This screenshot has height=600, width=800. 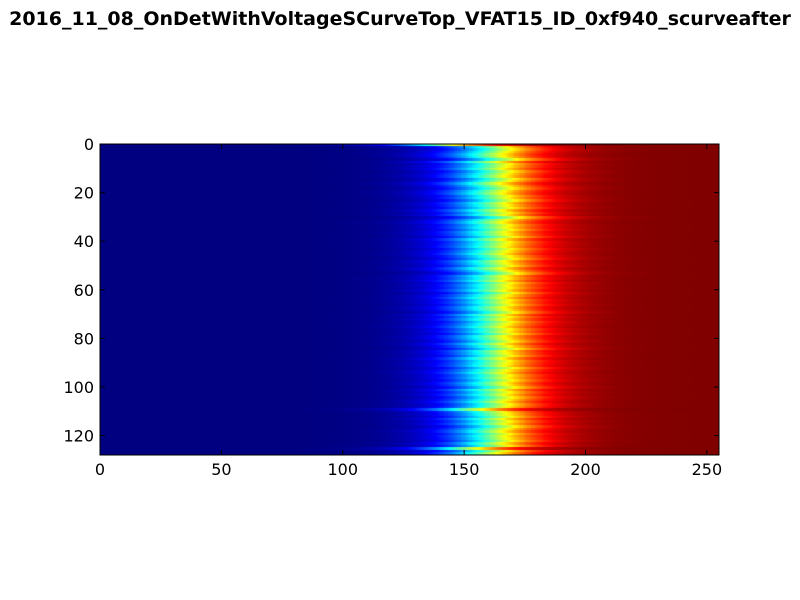 What do you see at coordinates (221, 469) in the screenshot?
I see `x-tick-label: 50` at bounding box center [221, 469].